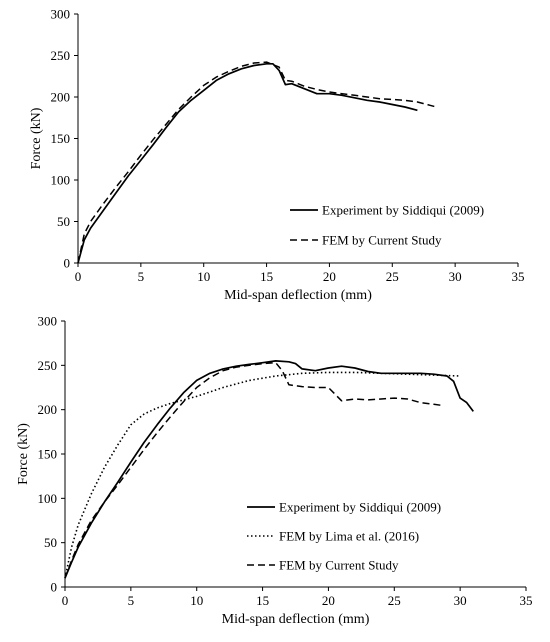 The width and height of the screenshot is (550, 642). What do you see at coordinates (349, 536) in the screenshot?
I see `legend-label: FEM by Lima et al. (2016)` at bounding box center [349, 536].